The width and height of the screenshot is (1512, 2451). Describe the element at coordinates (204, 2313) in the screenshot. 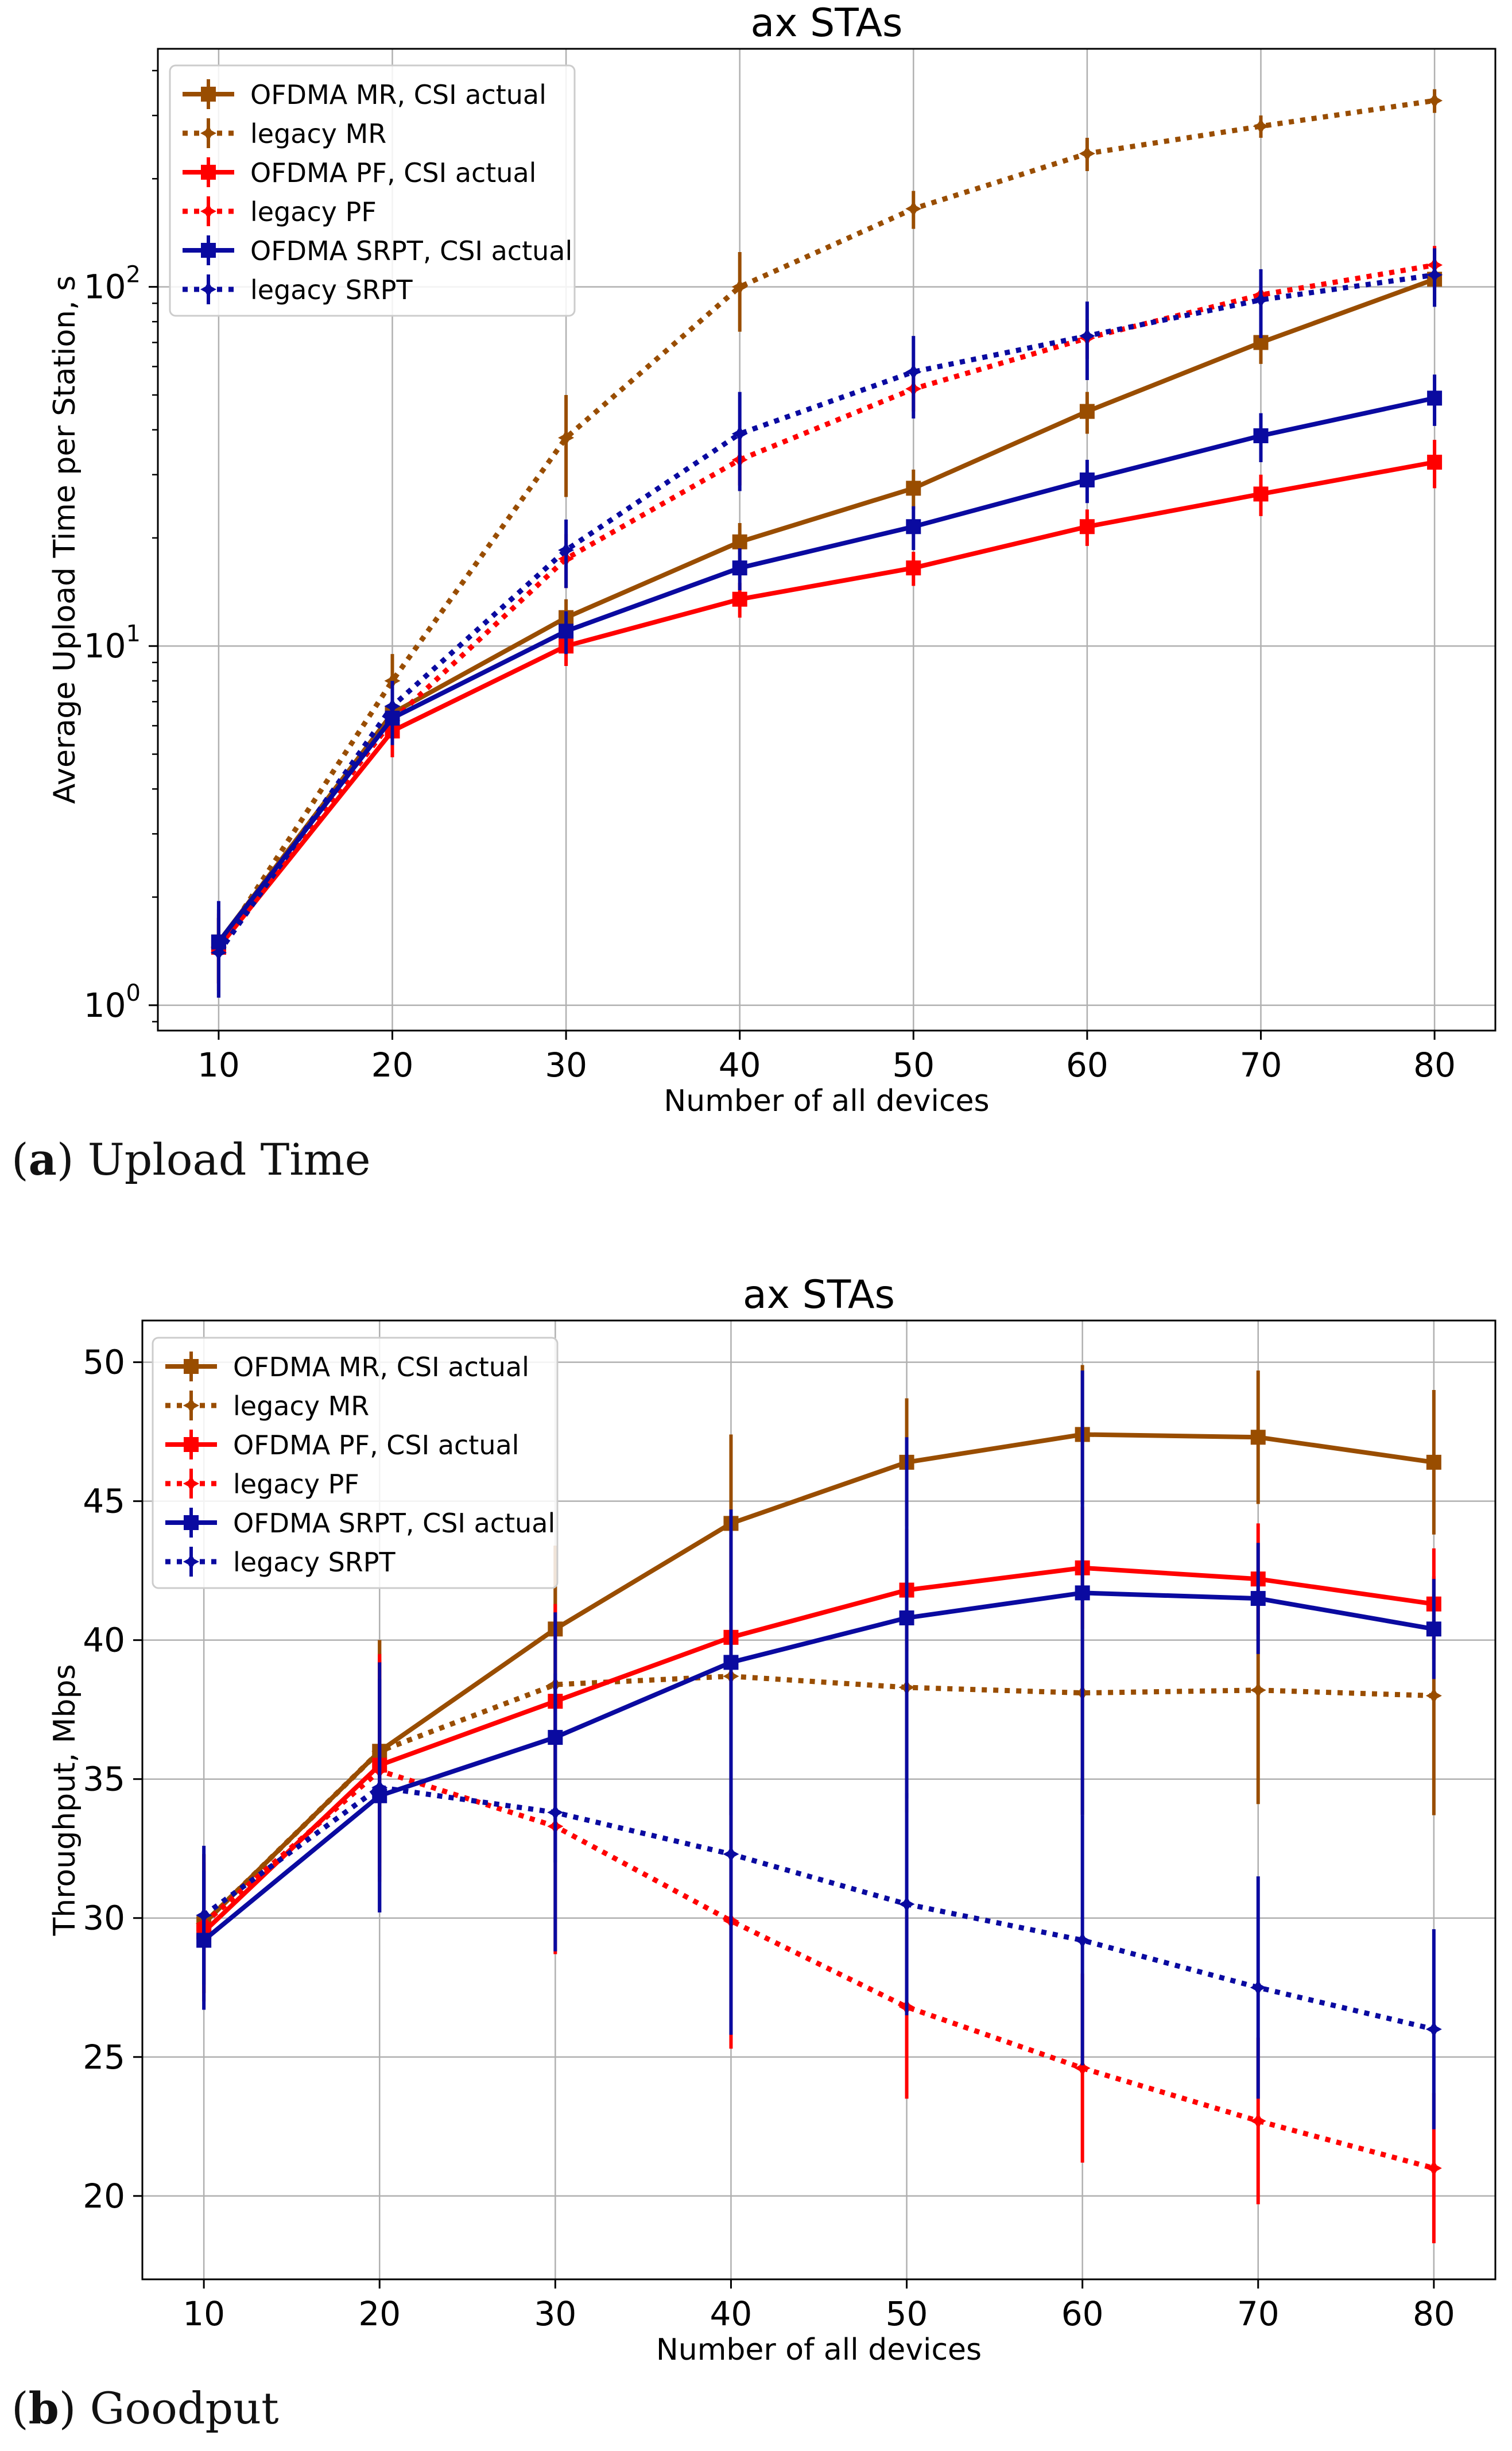

I see `x-tick-label: 10` at that location.